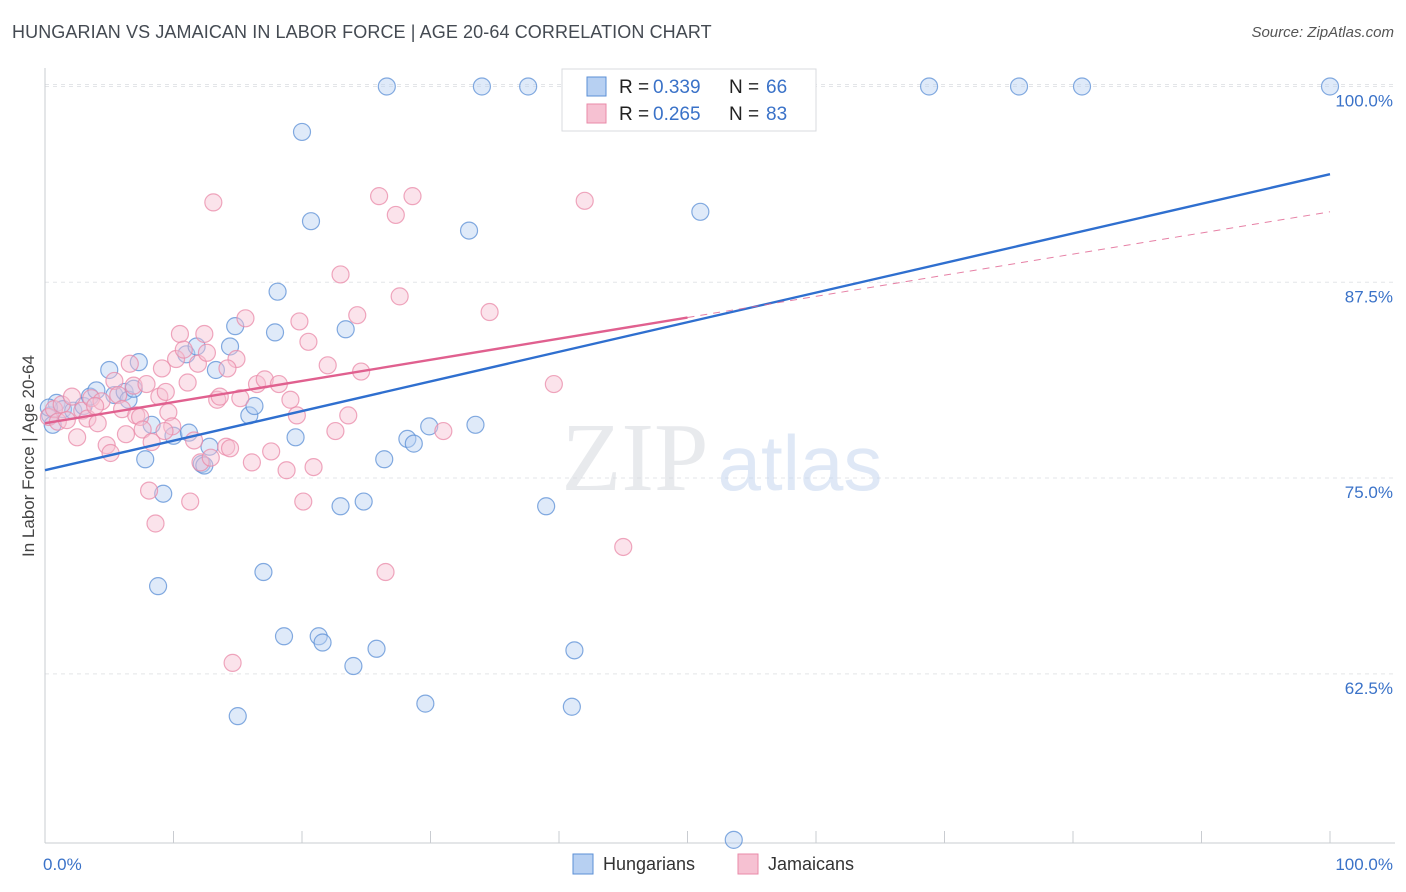 The height and width of the screenshot is (892, 1406). Describe the element at coordinates (1322, 32) in the screenshot. I see `chart-source: Source: ZipAtlas.com` at that location.